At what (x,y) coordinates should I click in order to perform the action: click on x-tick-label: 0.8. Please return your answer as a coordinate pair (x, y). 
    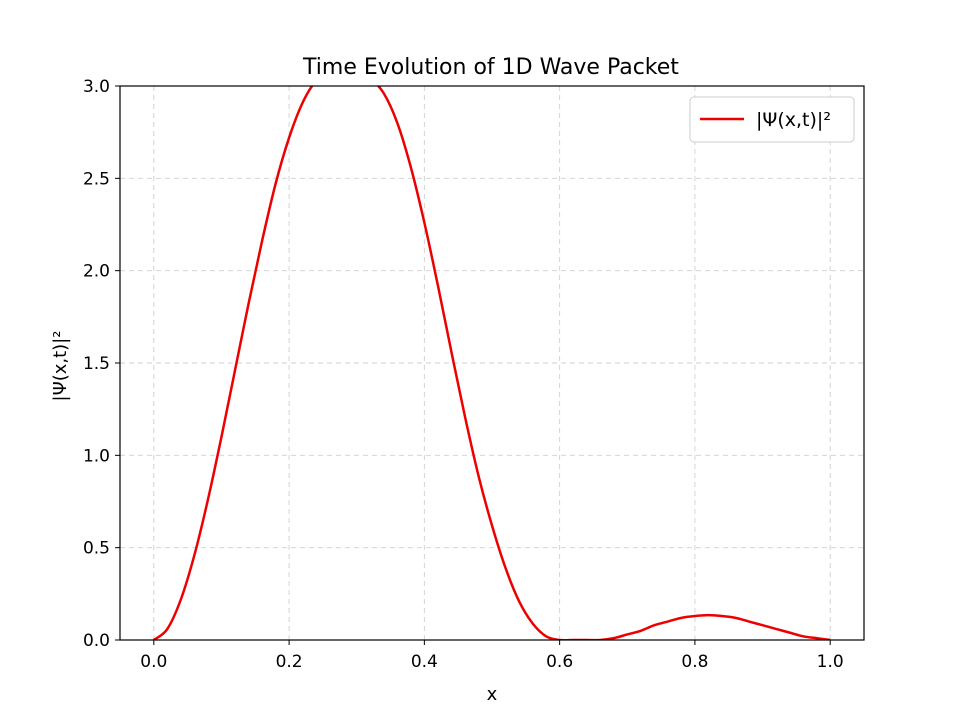
    Looking at the image, I should click on (694, 662).